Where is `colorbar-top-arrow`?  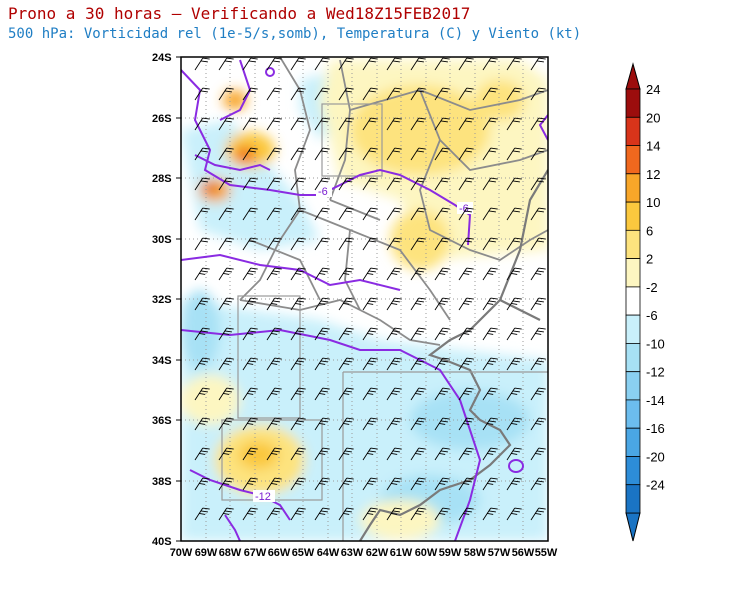 colorbar-top-arrow is located at coordinates (633, 76).